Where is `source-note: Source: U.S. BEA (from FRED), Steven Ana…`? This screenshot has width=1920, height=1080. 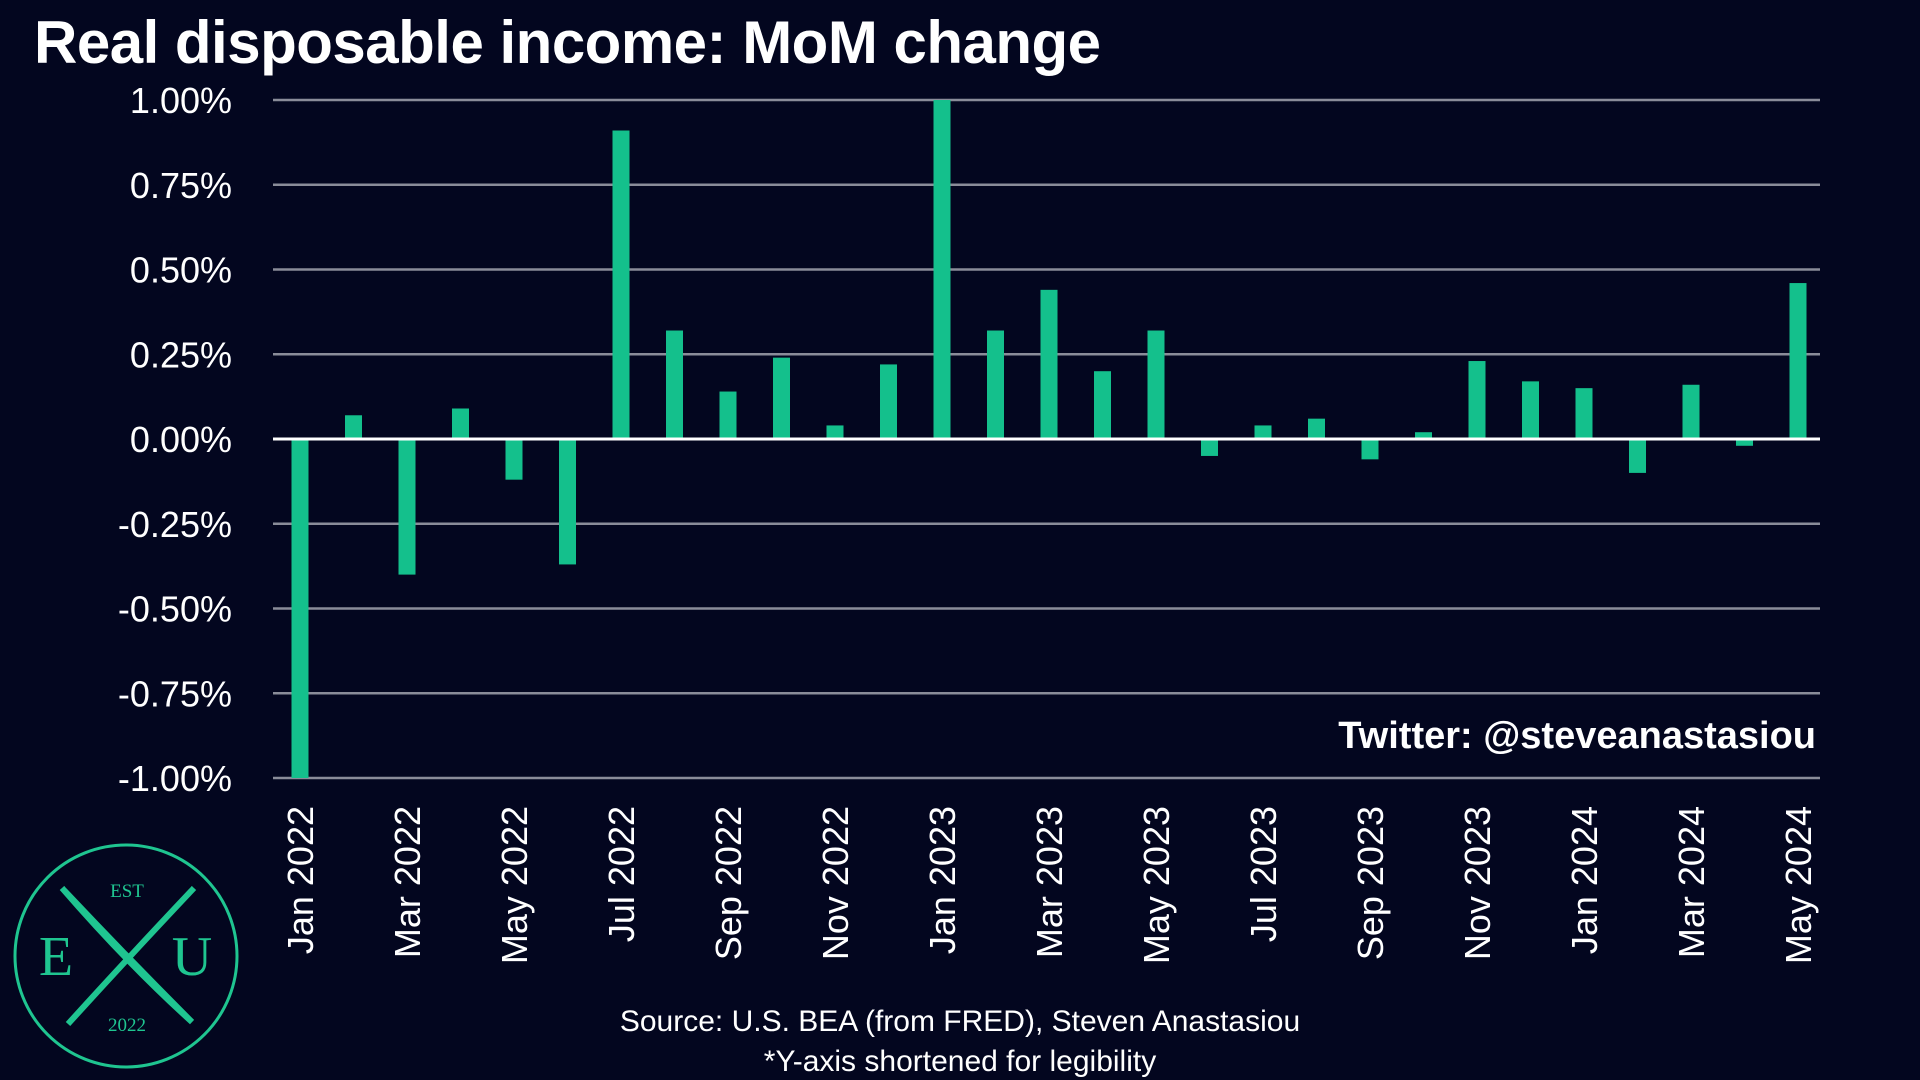
source-note: Source: U.S. BEA (from FRED), Steven Ana… is located at coordinates (960, 1021).